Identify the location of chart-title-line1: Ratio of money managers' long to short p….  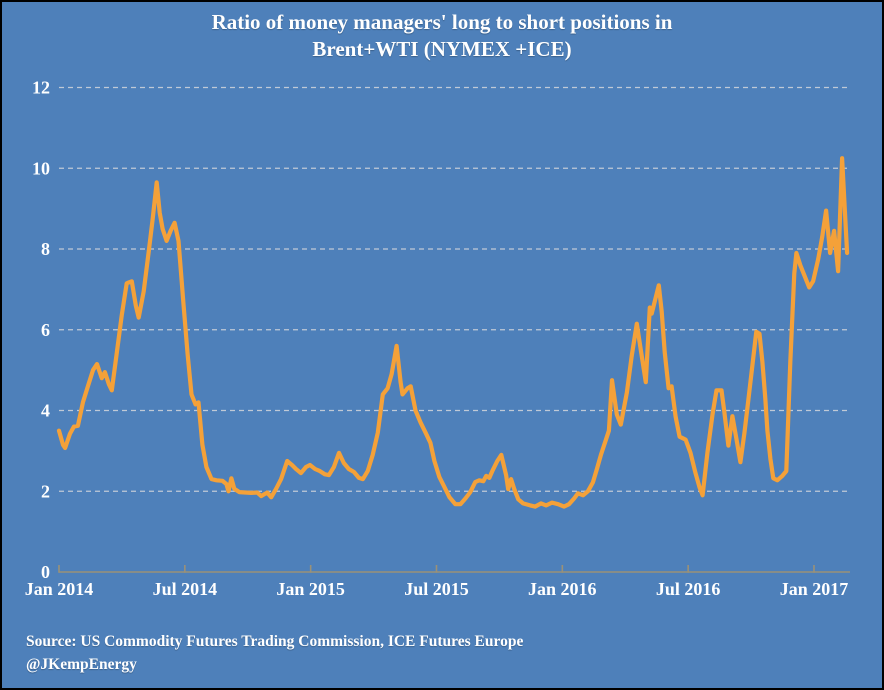
(442, 22).